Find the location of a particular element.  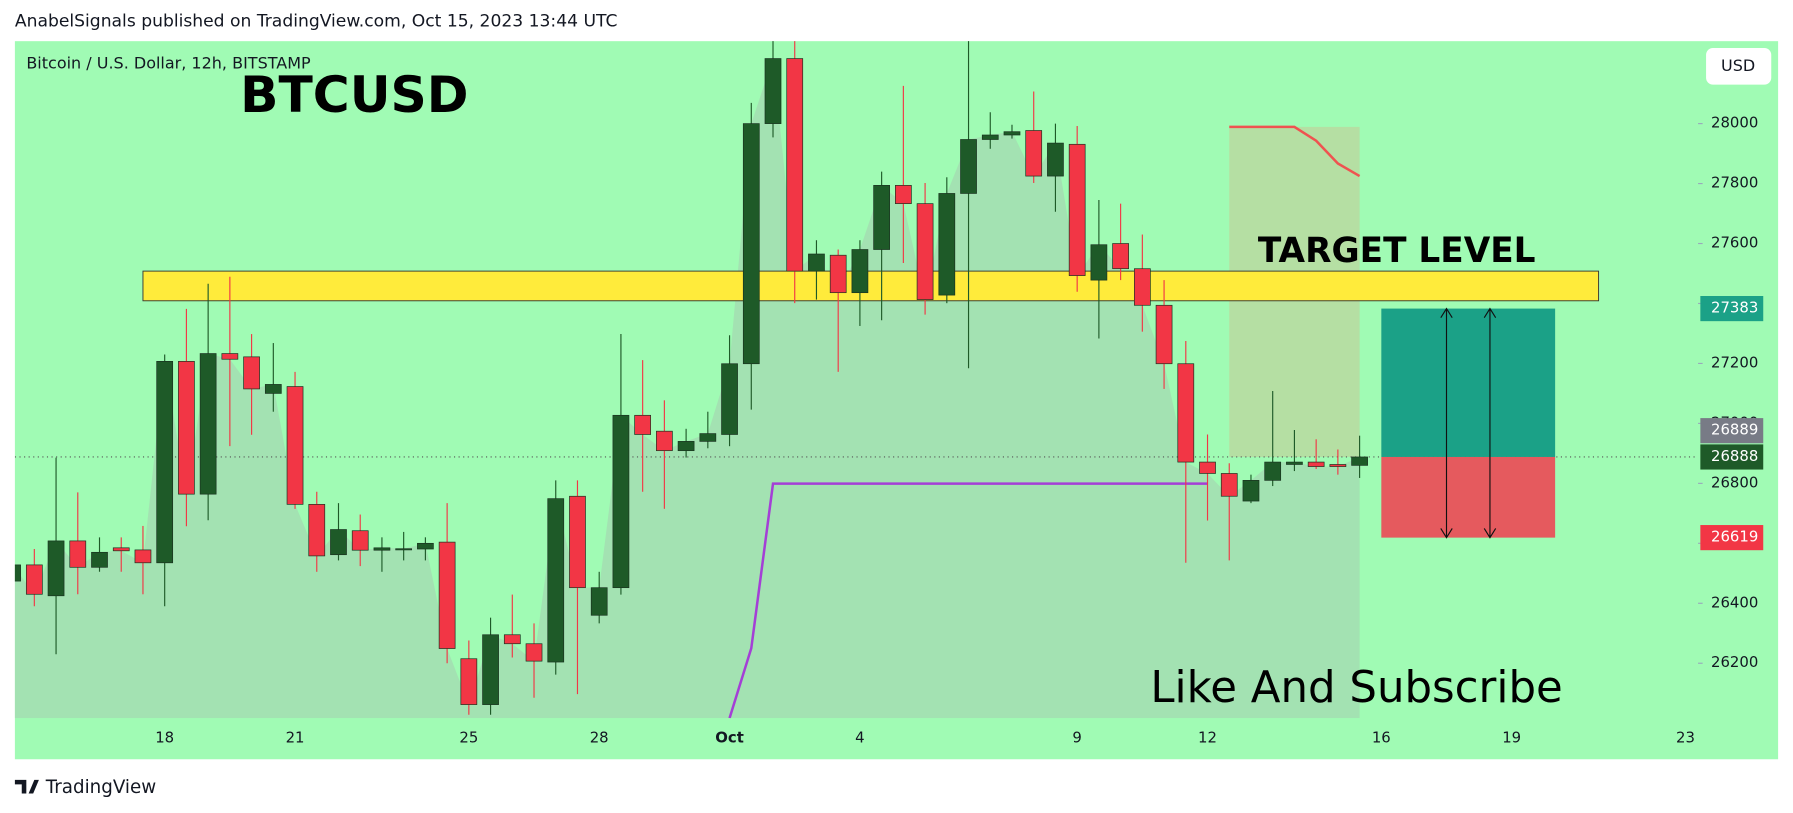

x-tick-label: 19 is located at coordinates (1511, 738).